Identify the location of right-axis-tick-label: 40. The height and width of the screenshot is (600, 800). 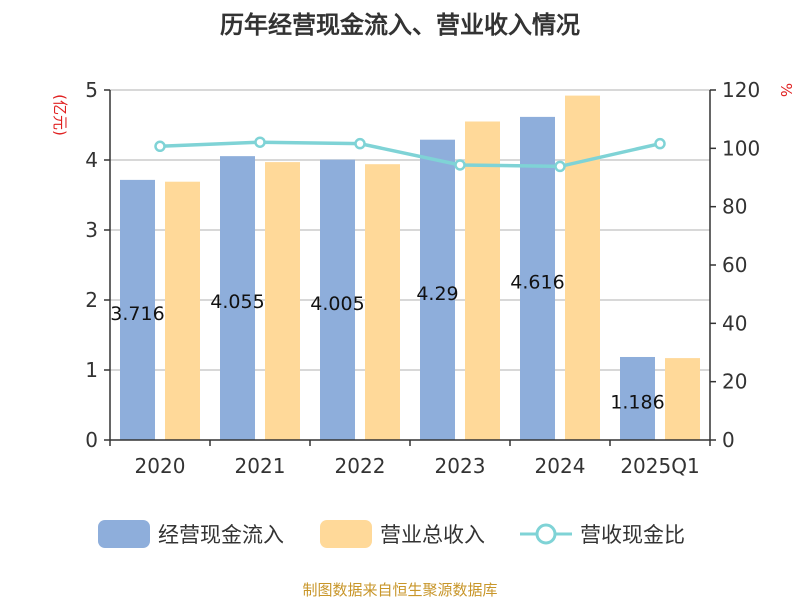
(734, 323).